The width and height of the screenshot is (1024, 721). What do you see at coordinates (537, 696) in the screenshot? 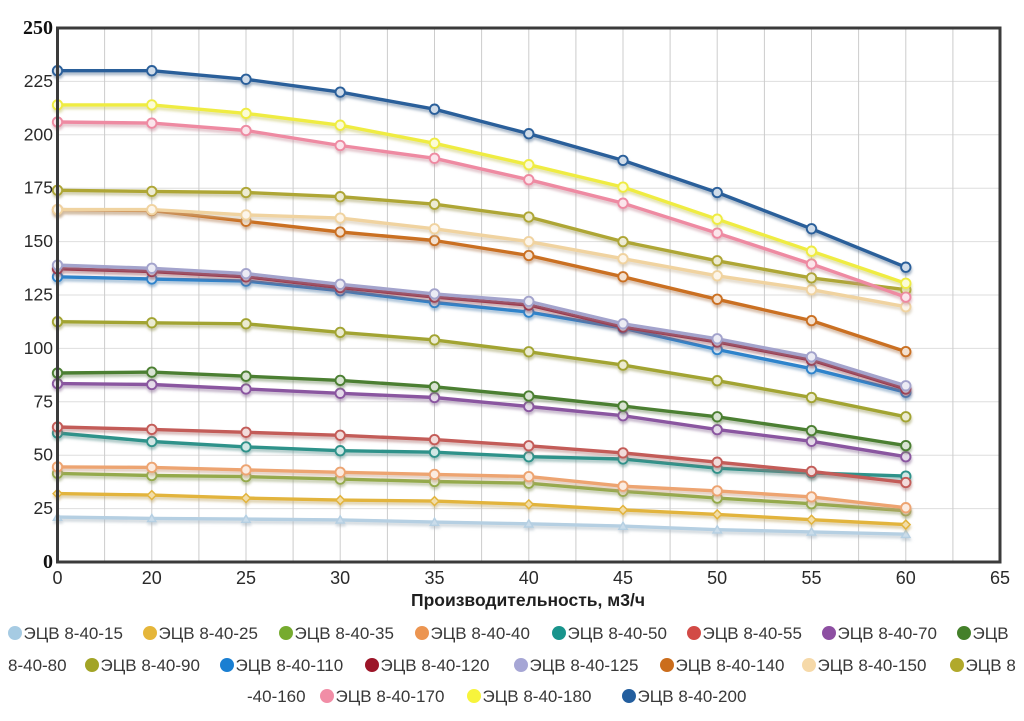
I see `svg-text: ЭЦВ 8-40-180` at bounding box center [537, 696].